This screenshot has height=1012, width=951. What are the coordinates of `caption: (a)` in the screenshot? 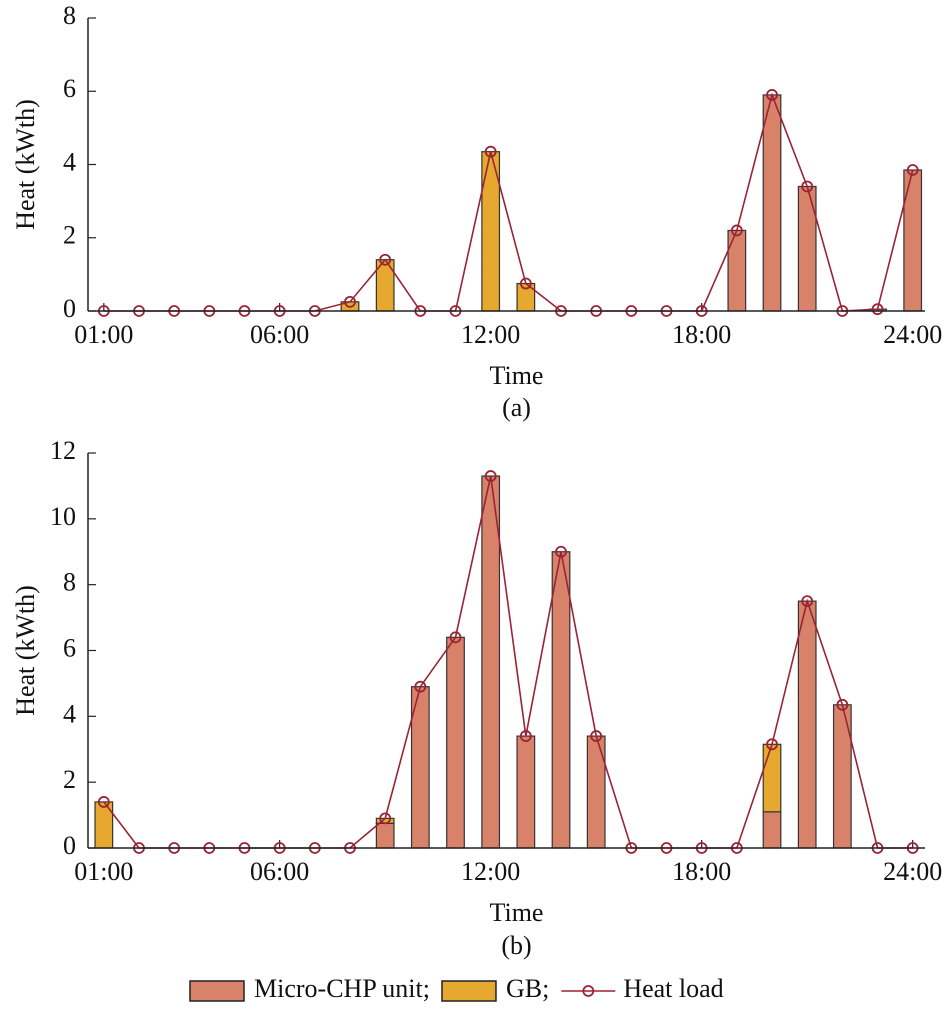 It's located at (516, 407).